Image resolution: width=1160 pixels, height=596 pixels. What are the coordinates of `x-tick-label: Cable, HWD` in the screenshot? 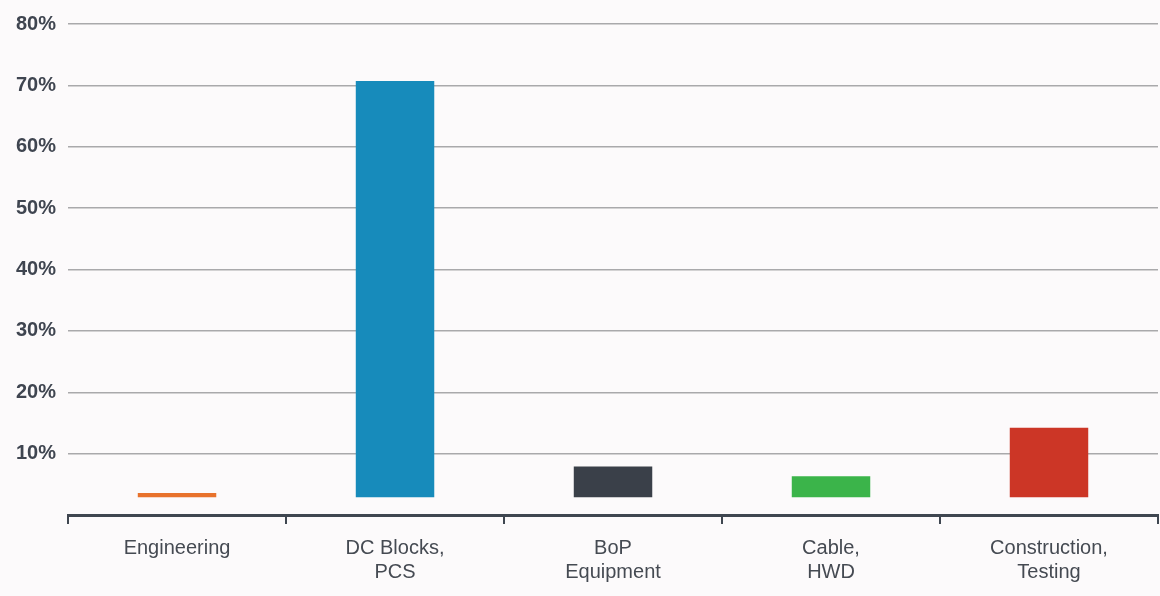 It's located at (831, 558).